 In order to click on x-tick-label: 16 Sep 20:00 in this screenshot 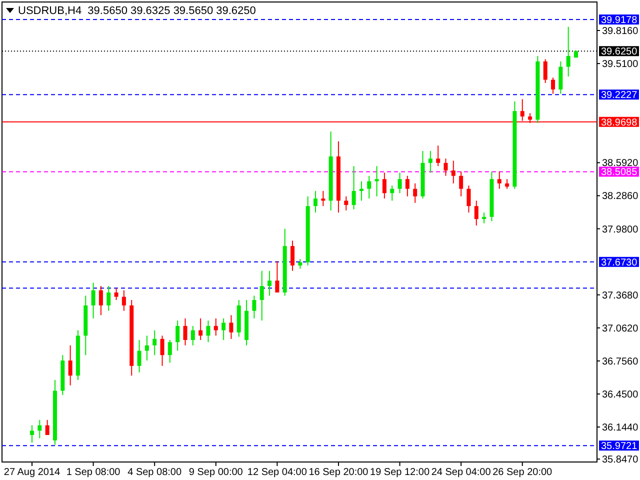, I will do `click(338, 472)`.